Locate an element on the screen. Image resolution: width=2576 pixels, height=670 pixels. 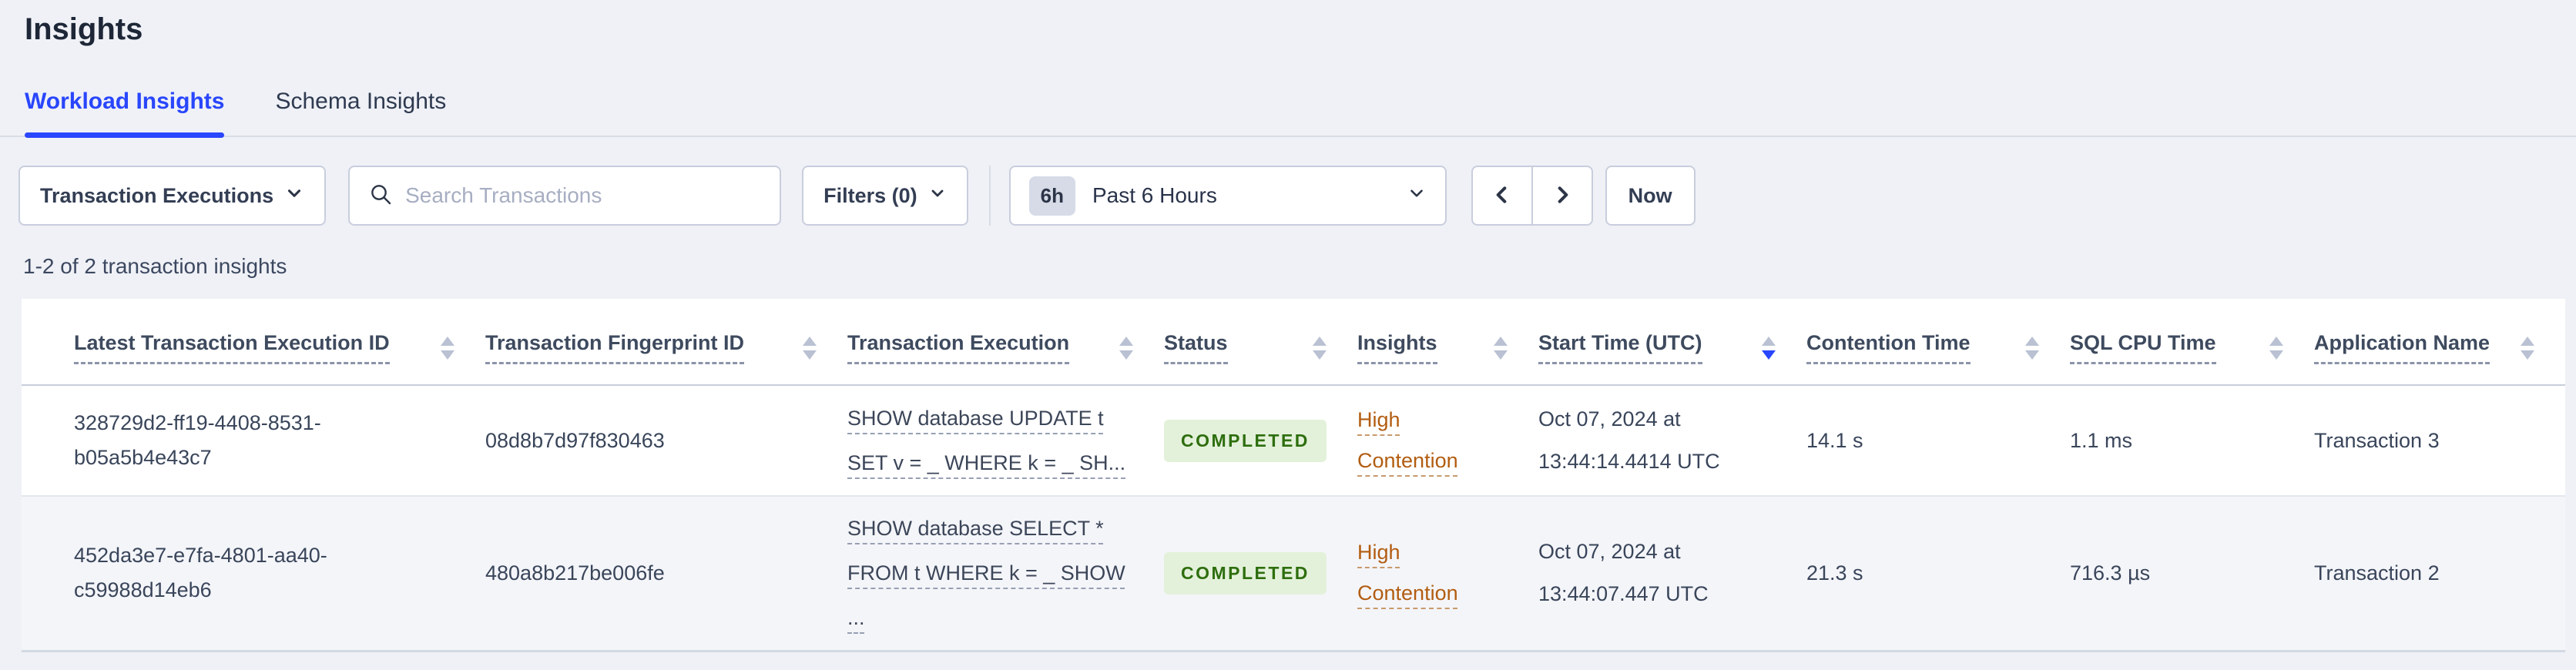
application-name: Transaction 3 is located at coordinates (2377, 440).